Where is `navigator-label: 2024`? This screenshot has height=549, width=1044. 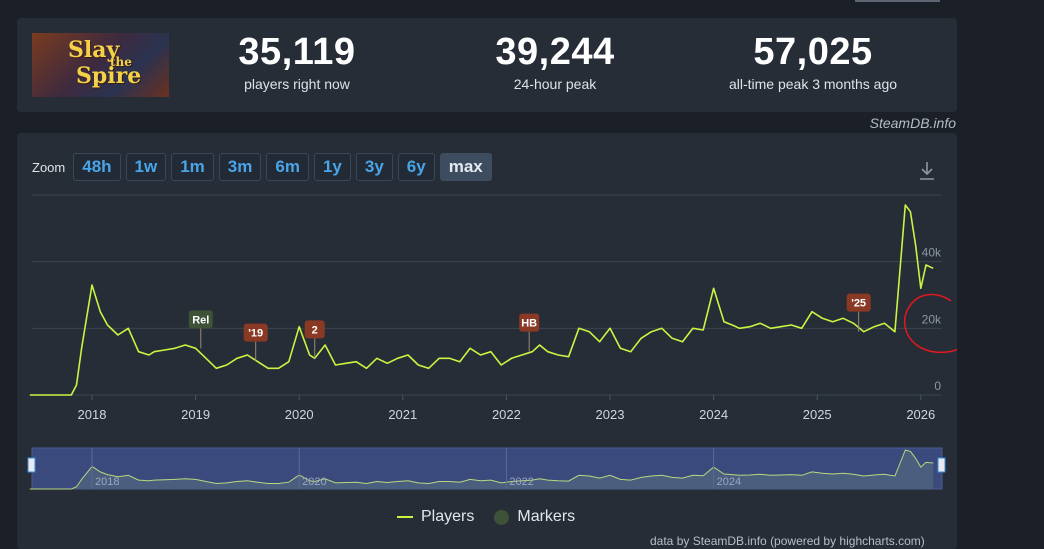 navigator-label: 2024 is located at coordinates (729, 482).